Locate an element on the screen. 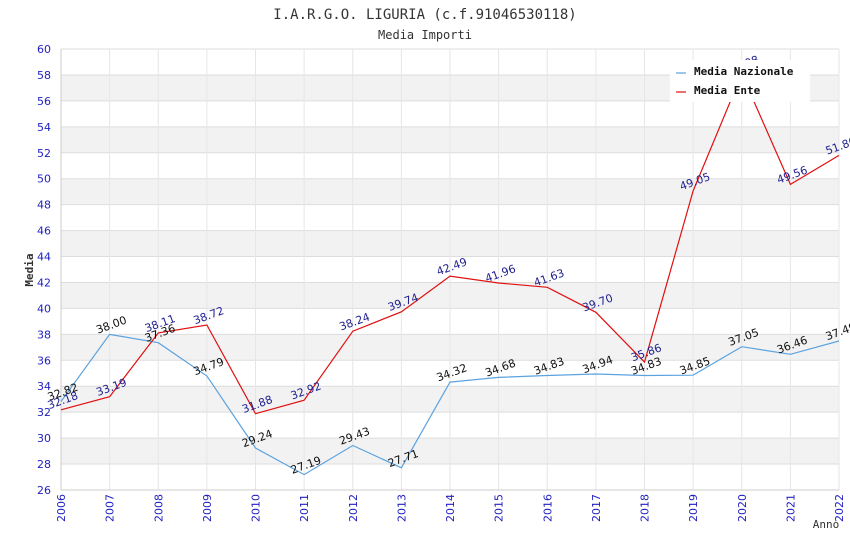 This screenshot has height=550, width=850. x-tick-label: 2010 is located at coordinates (256, 508).